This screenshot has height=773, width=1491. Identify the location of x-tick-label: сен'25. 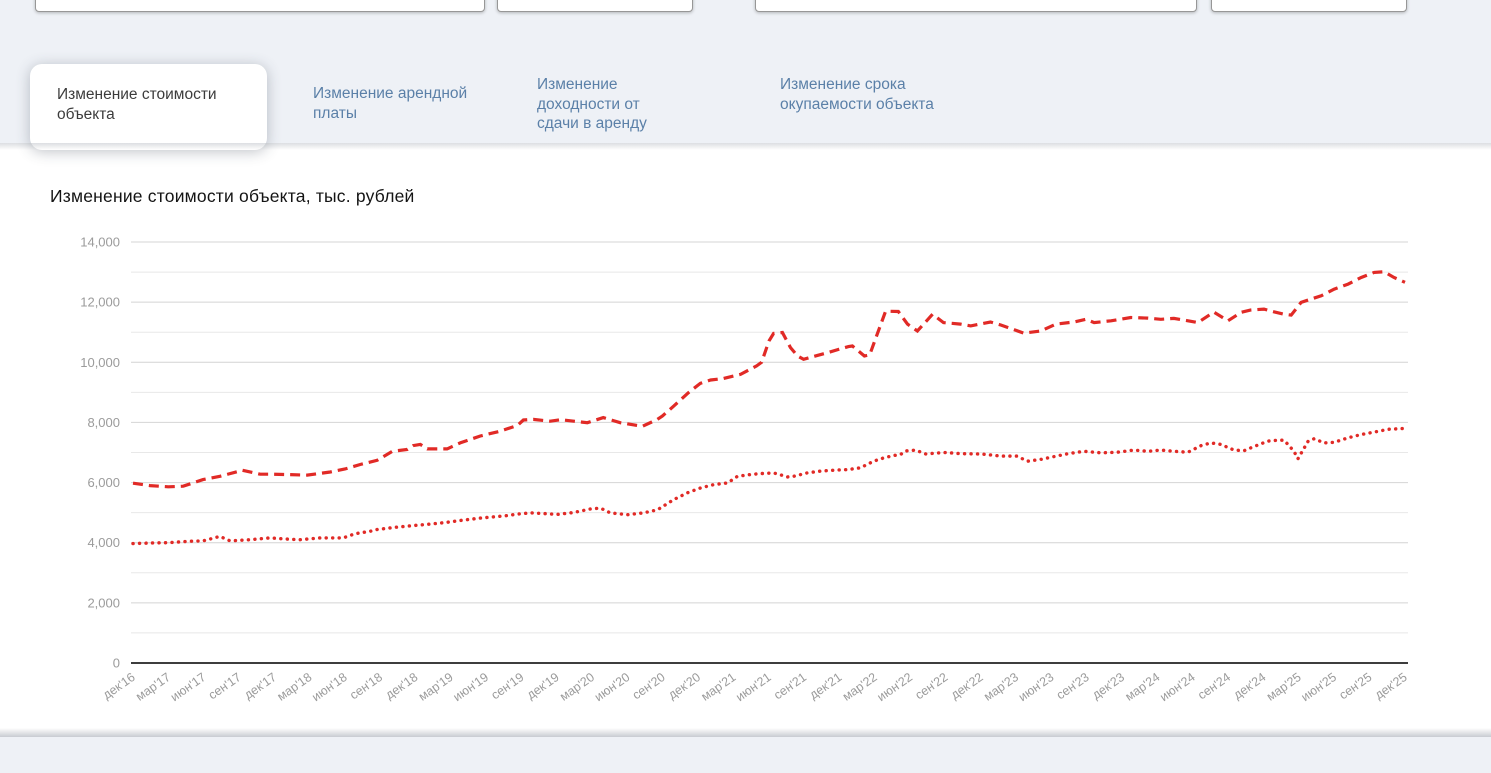
(1356, 686).